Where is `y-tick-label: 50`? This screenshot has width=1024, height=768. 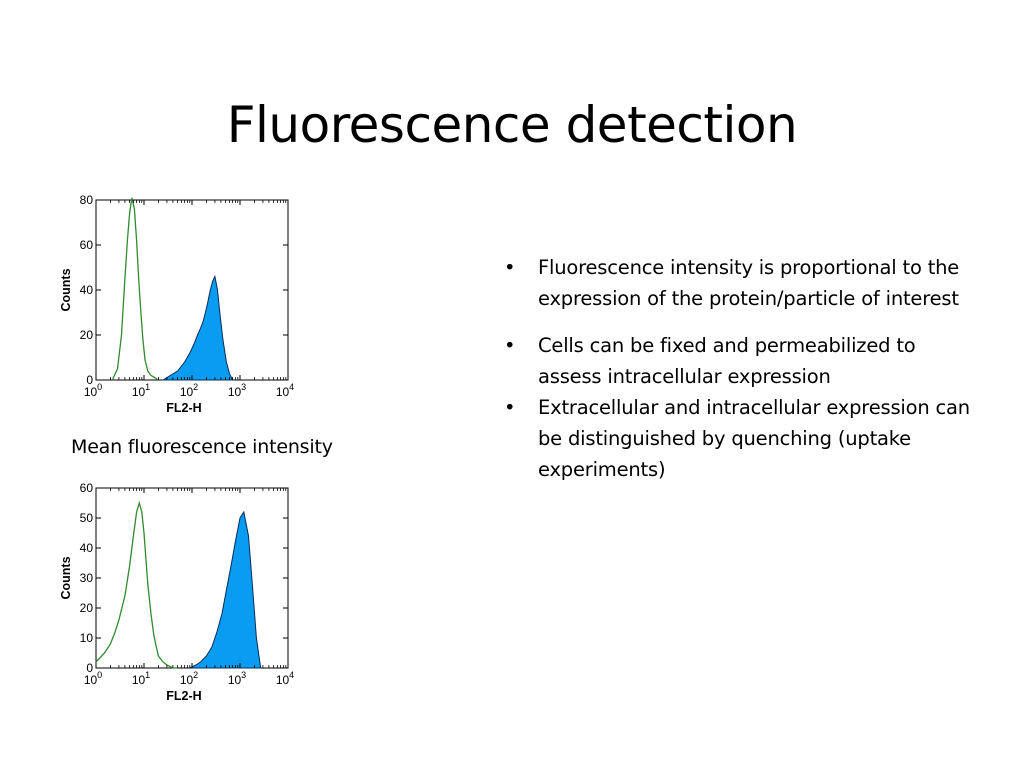
y-tick-label: 50 is located at coordinates (87, 518).